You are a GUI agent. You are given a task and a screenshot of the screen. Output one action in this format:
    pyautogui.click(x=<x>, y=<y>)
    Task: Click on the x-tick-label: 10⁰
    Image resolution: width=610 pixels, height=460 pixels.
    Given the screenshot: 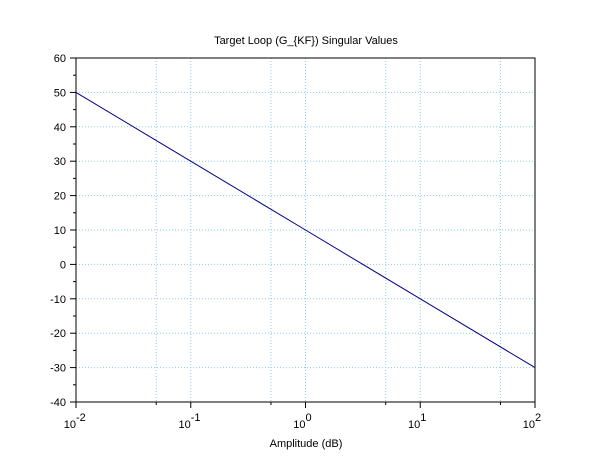 What is the action you would take?
    pyautogui.click(x=302, y=421)
    